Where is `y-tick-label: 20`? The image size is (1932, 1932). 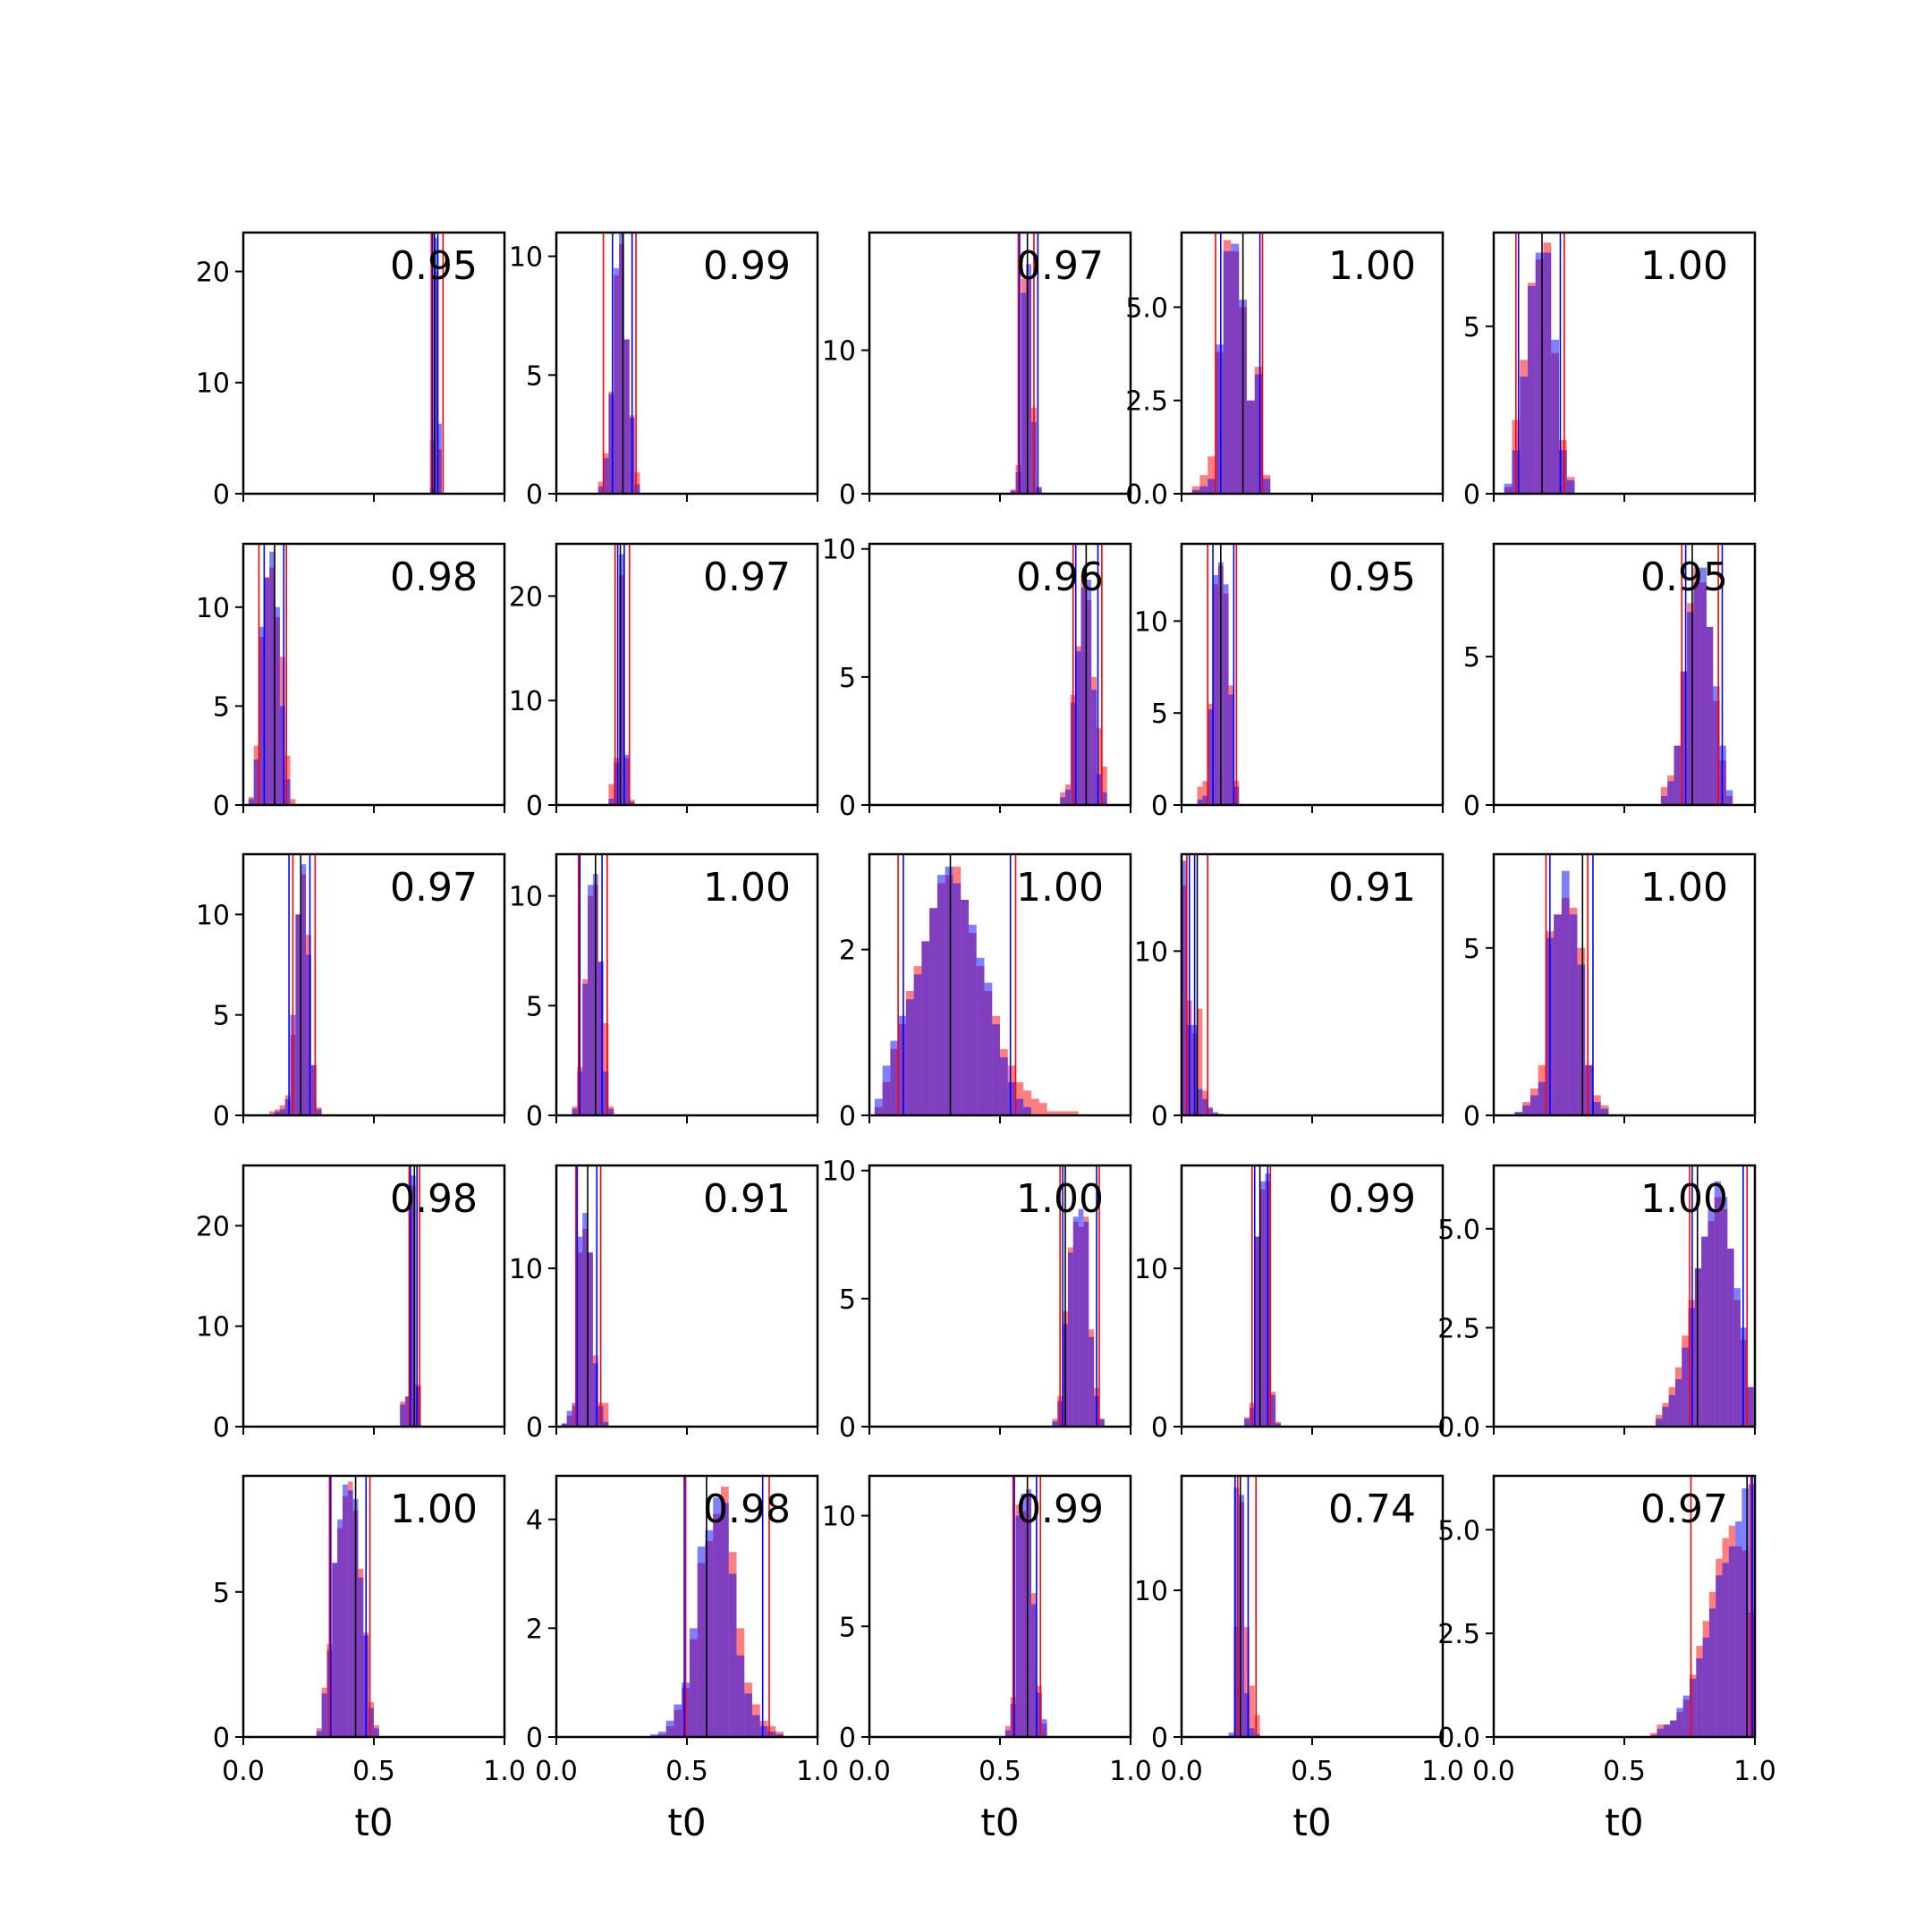
y-tick-label: 20 is located at coordinates (213, 272).